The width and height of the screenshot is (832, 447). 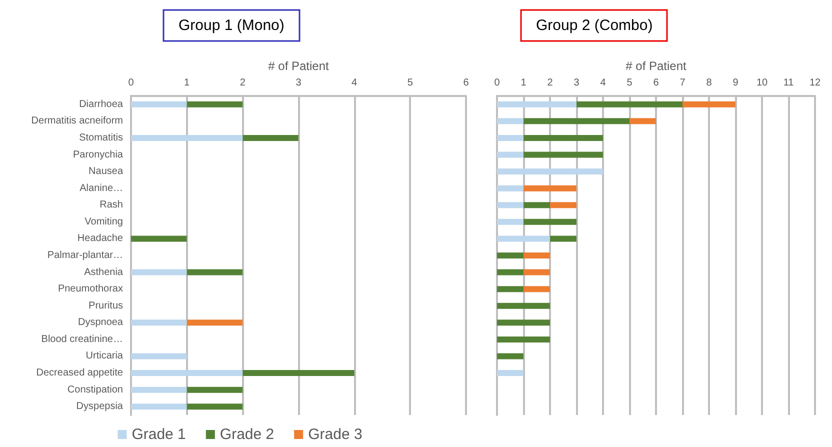 I want to click on y-tick-label: Diarrhoea, so click(x=101, y=104).